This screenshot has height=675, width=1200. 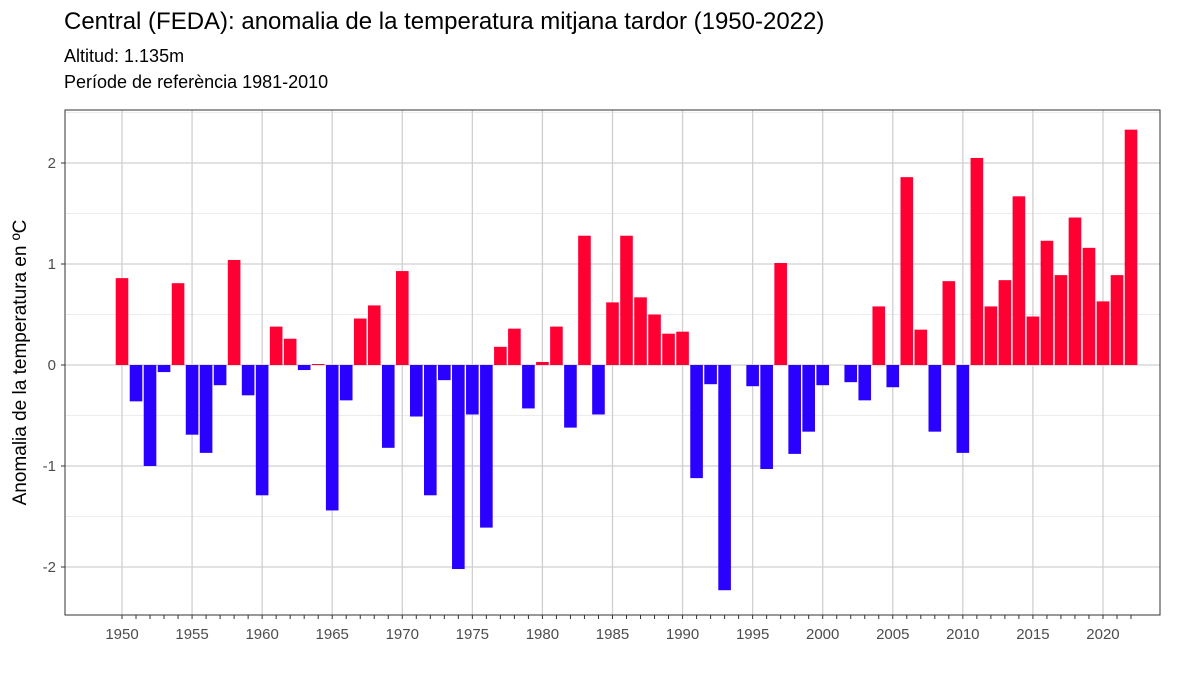 I want to click on bar-1990, so click(x=682, y=348).